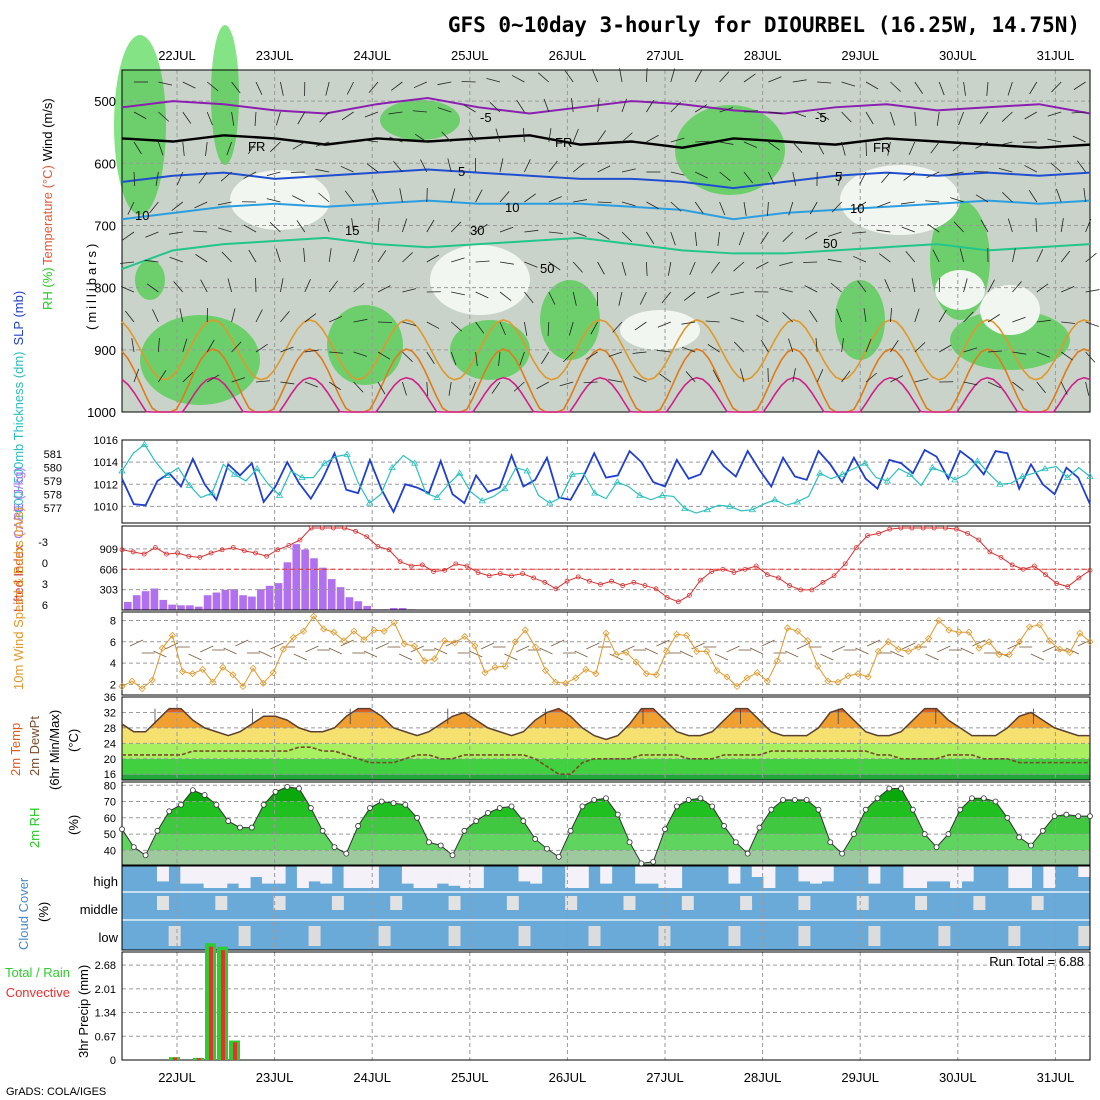  Describe the element at coordinates (142, 215) in the screenshot. I see `contour-label: 10` at that location.